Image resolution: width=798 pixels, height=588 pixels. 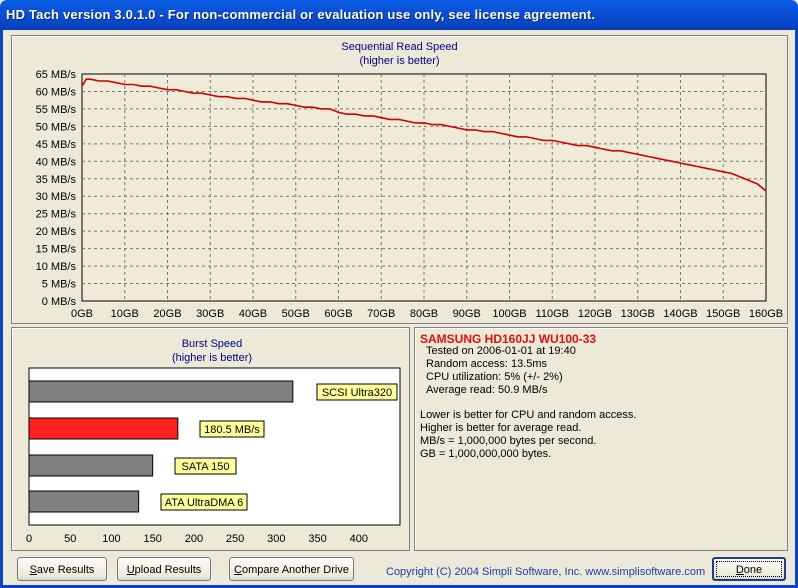 What do you see at coordinates (59, 302) in the screenshot?
I see `y-tick-label: 0 MB/s` at bounding box center [59, 302].